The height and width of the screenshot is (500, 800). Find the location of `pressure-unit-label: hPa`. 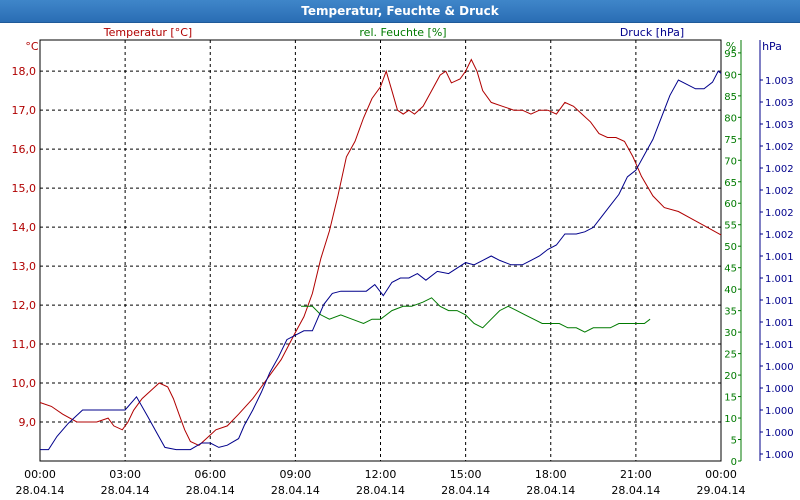

pressure-unit-label: hPa is located at coordinates (772, 46).